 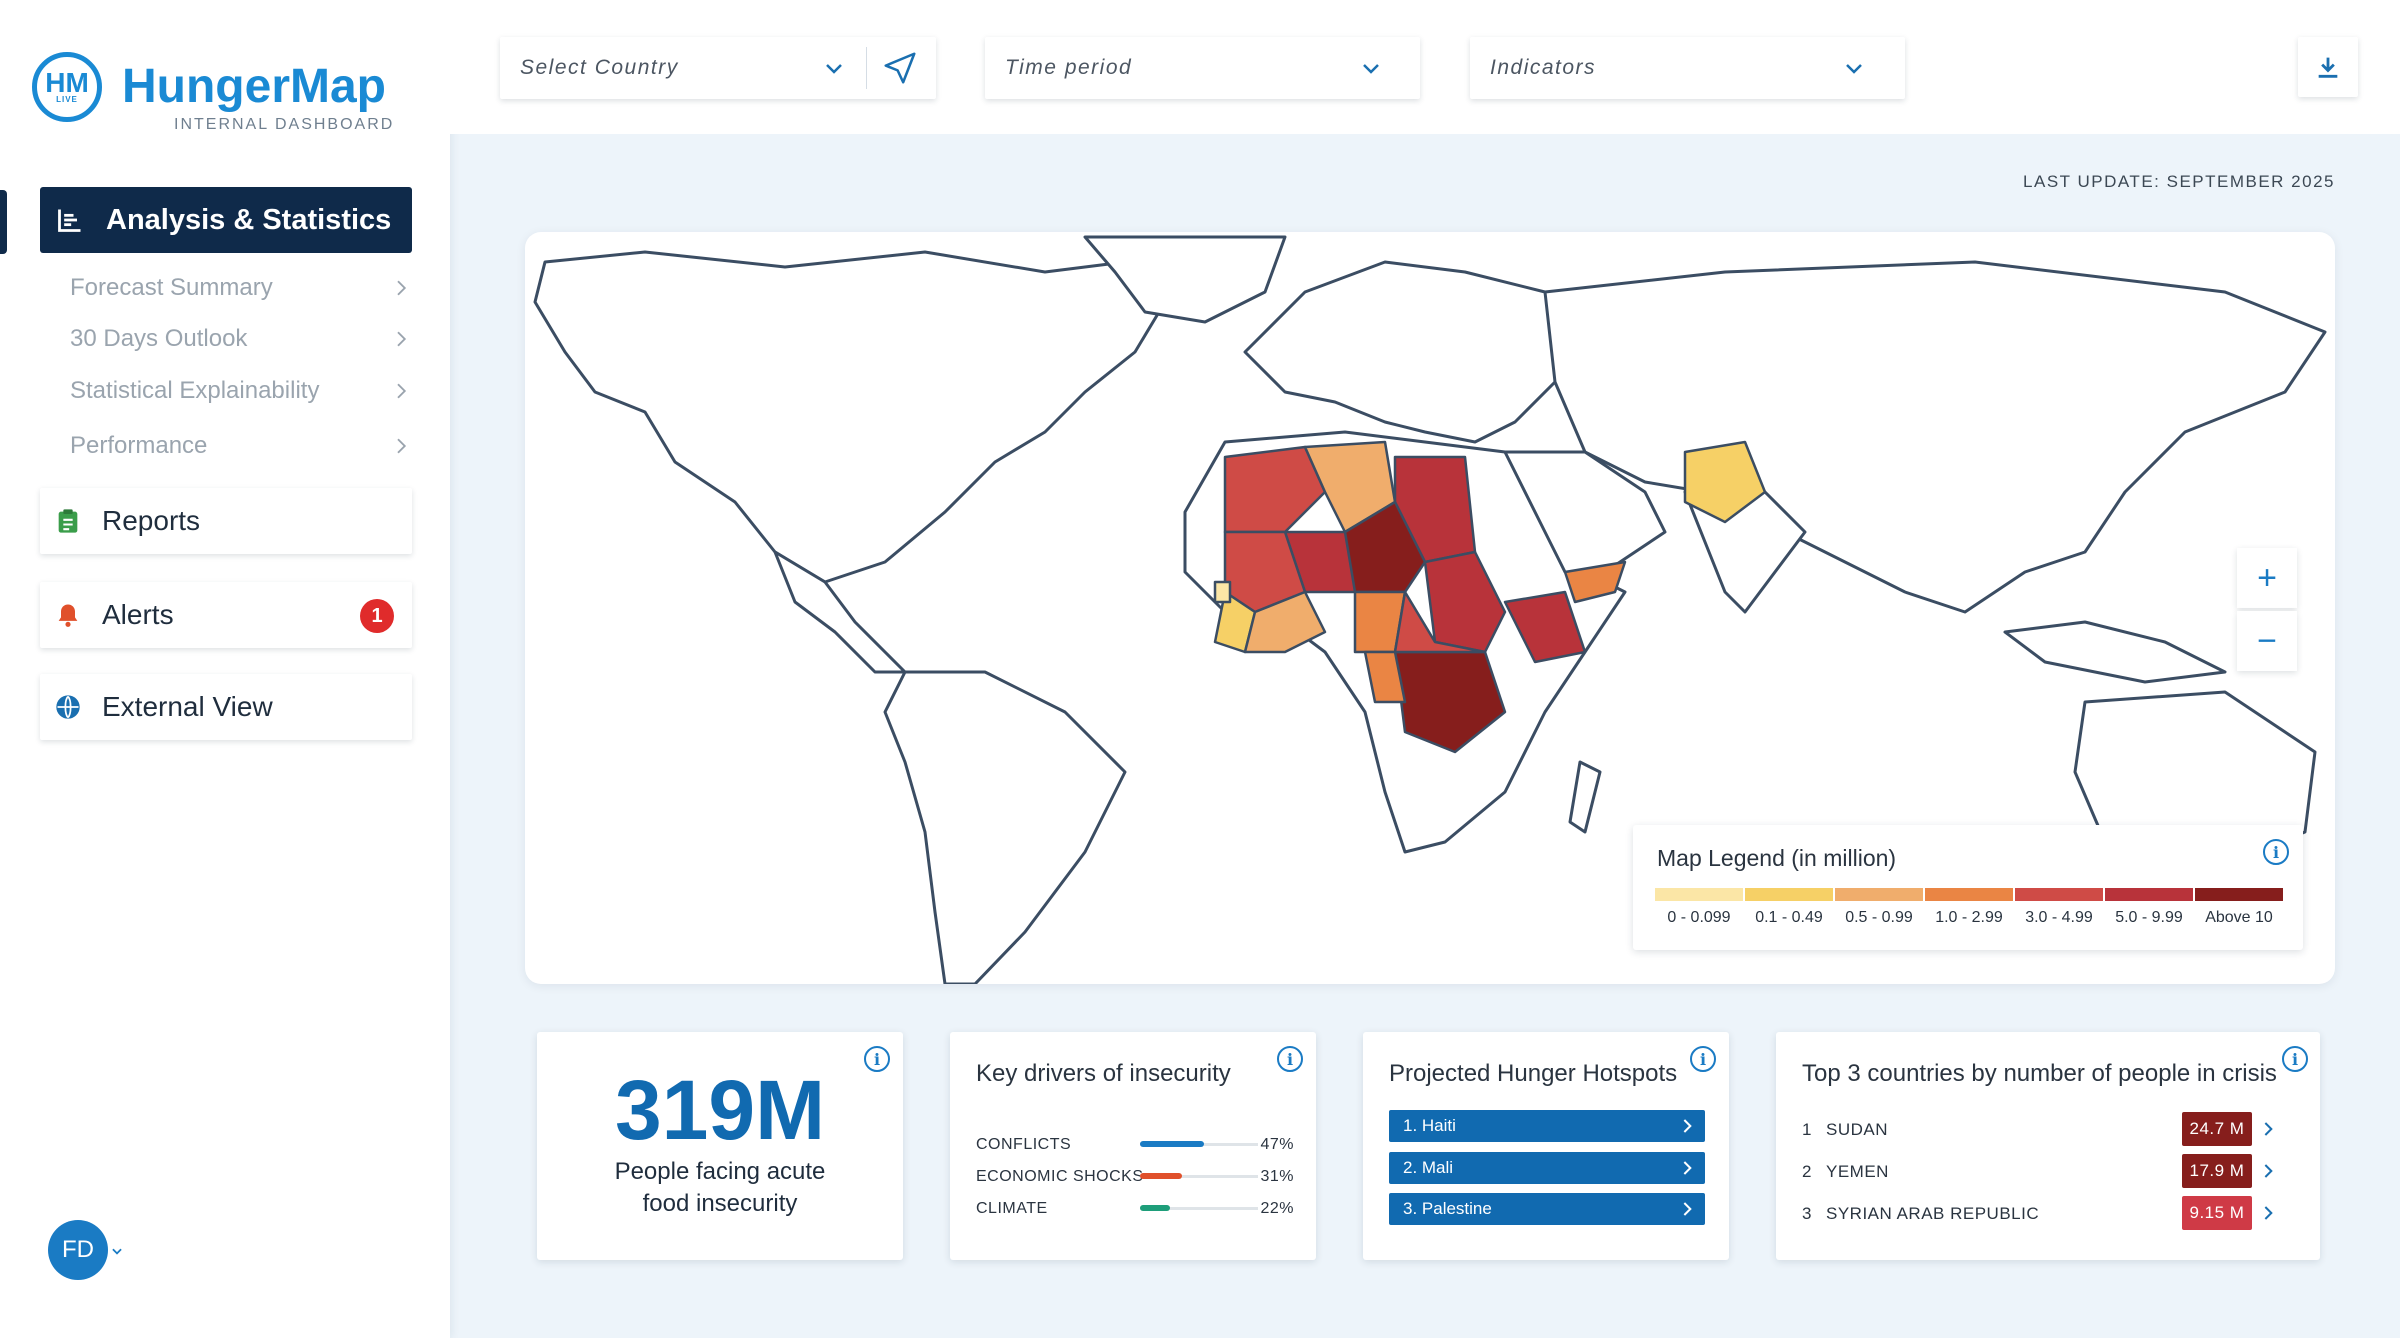 What do you see at coordinates (1725, 482) in the screenshot?
I see `region-afghanistan-pakistan` at bounding box center [1725, 482].